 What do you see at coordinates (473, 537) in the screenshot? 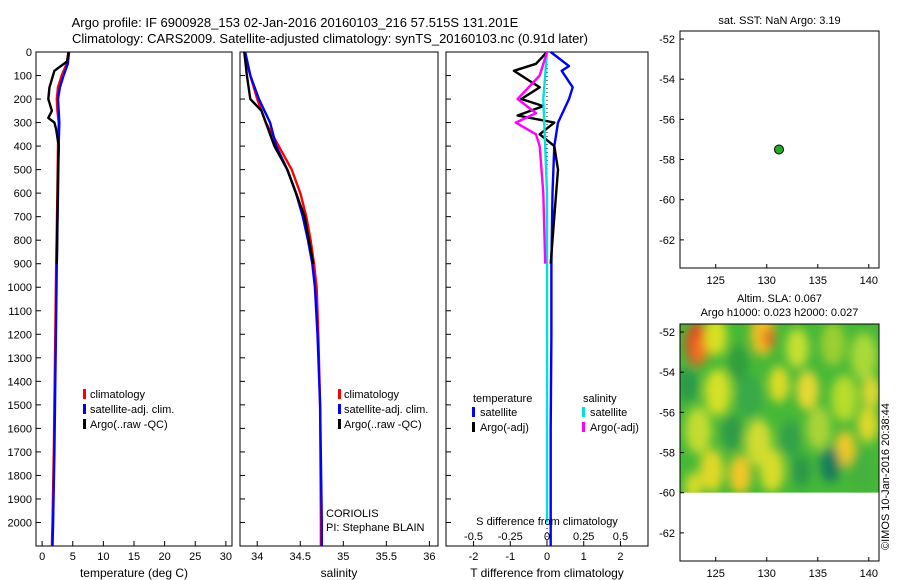
I see `s-tick-label: -0.5` at bounding box center [473, 537].